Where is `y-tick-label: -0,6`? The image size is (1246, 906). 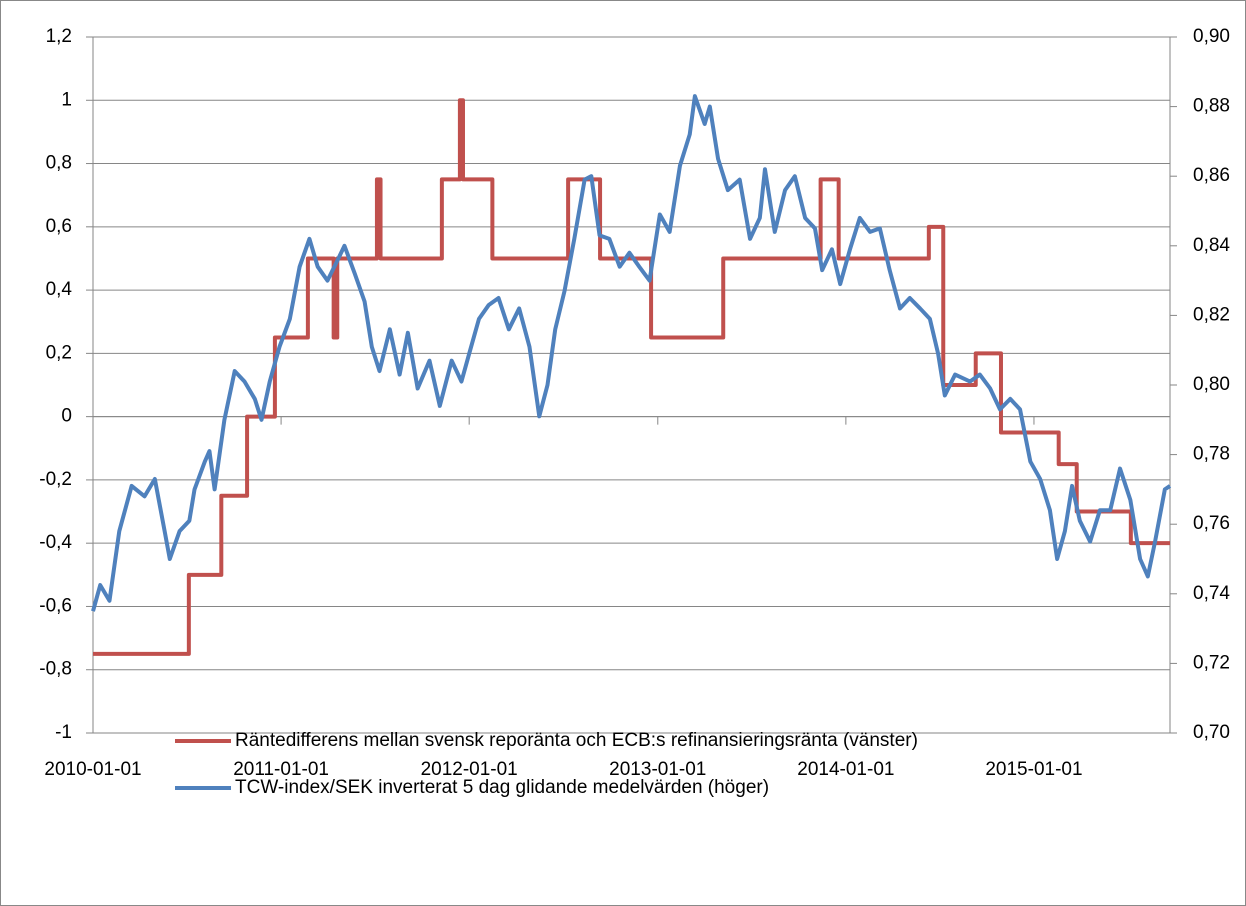
y-tick-label: -0,6 is located at coordinates (55, 605).